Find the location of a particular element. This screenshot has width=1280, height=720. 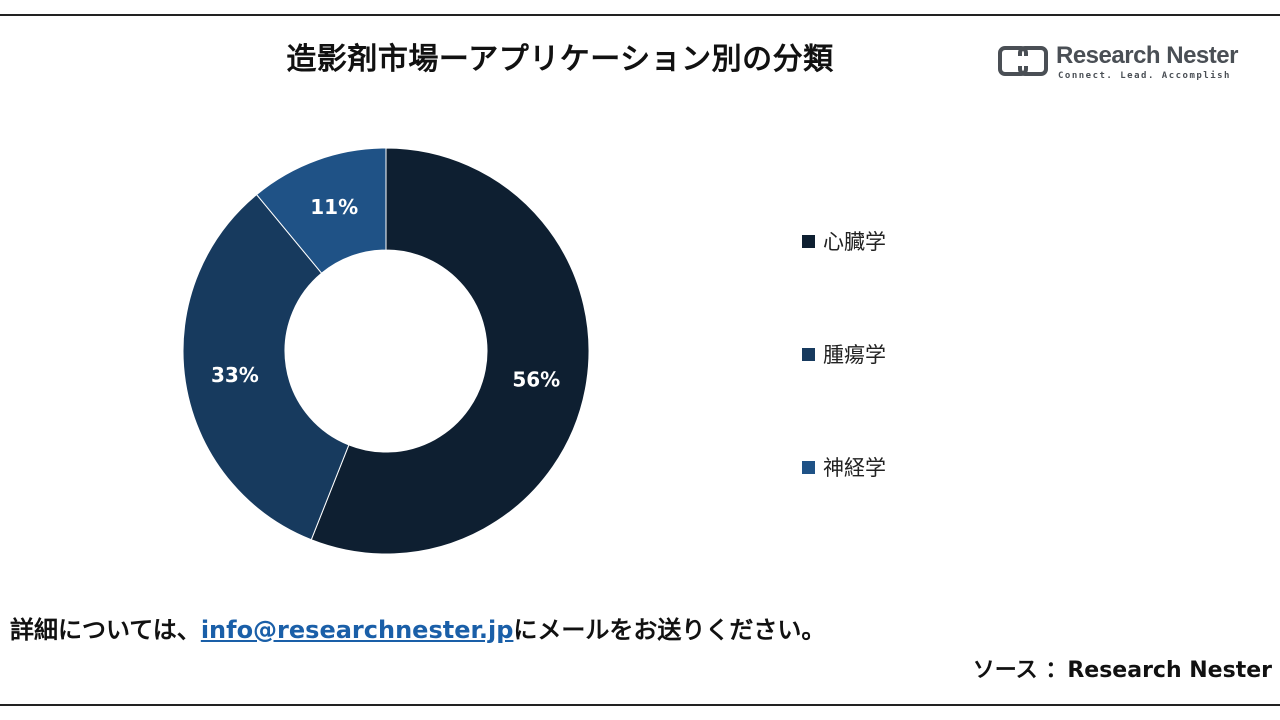

donut-slice-label-3: 11% is located at coordinates (334, 207).